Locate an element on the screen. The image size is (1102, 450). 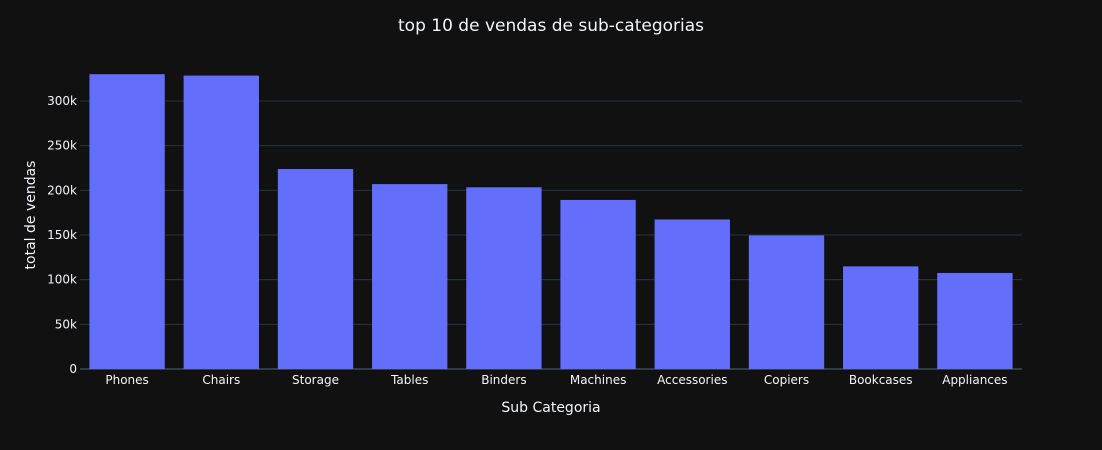
bar-copiers is located at coordinates (786, 302).